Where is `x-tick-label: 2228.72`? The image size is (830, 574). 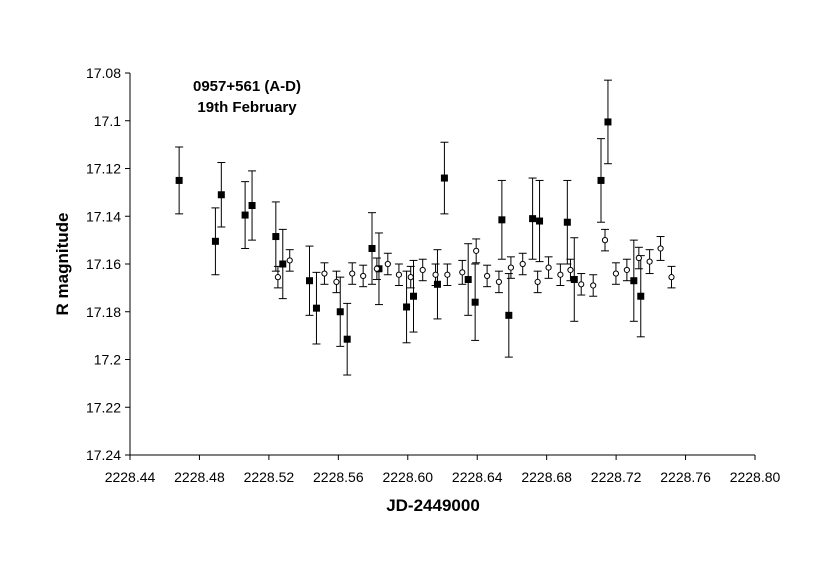 x-tick-label: 2228.72 is located at coordinates (616, 477).